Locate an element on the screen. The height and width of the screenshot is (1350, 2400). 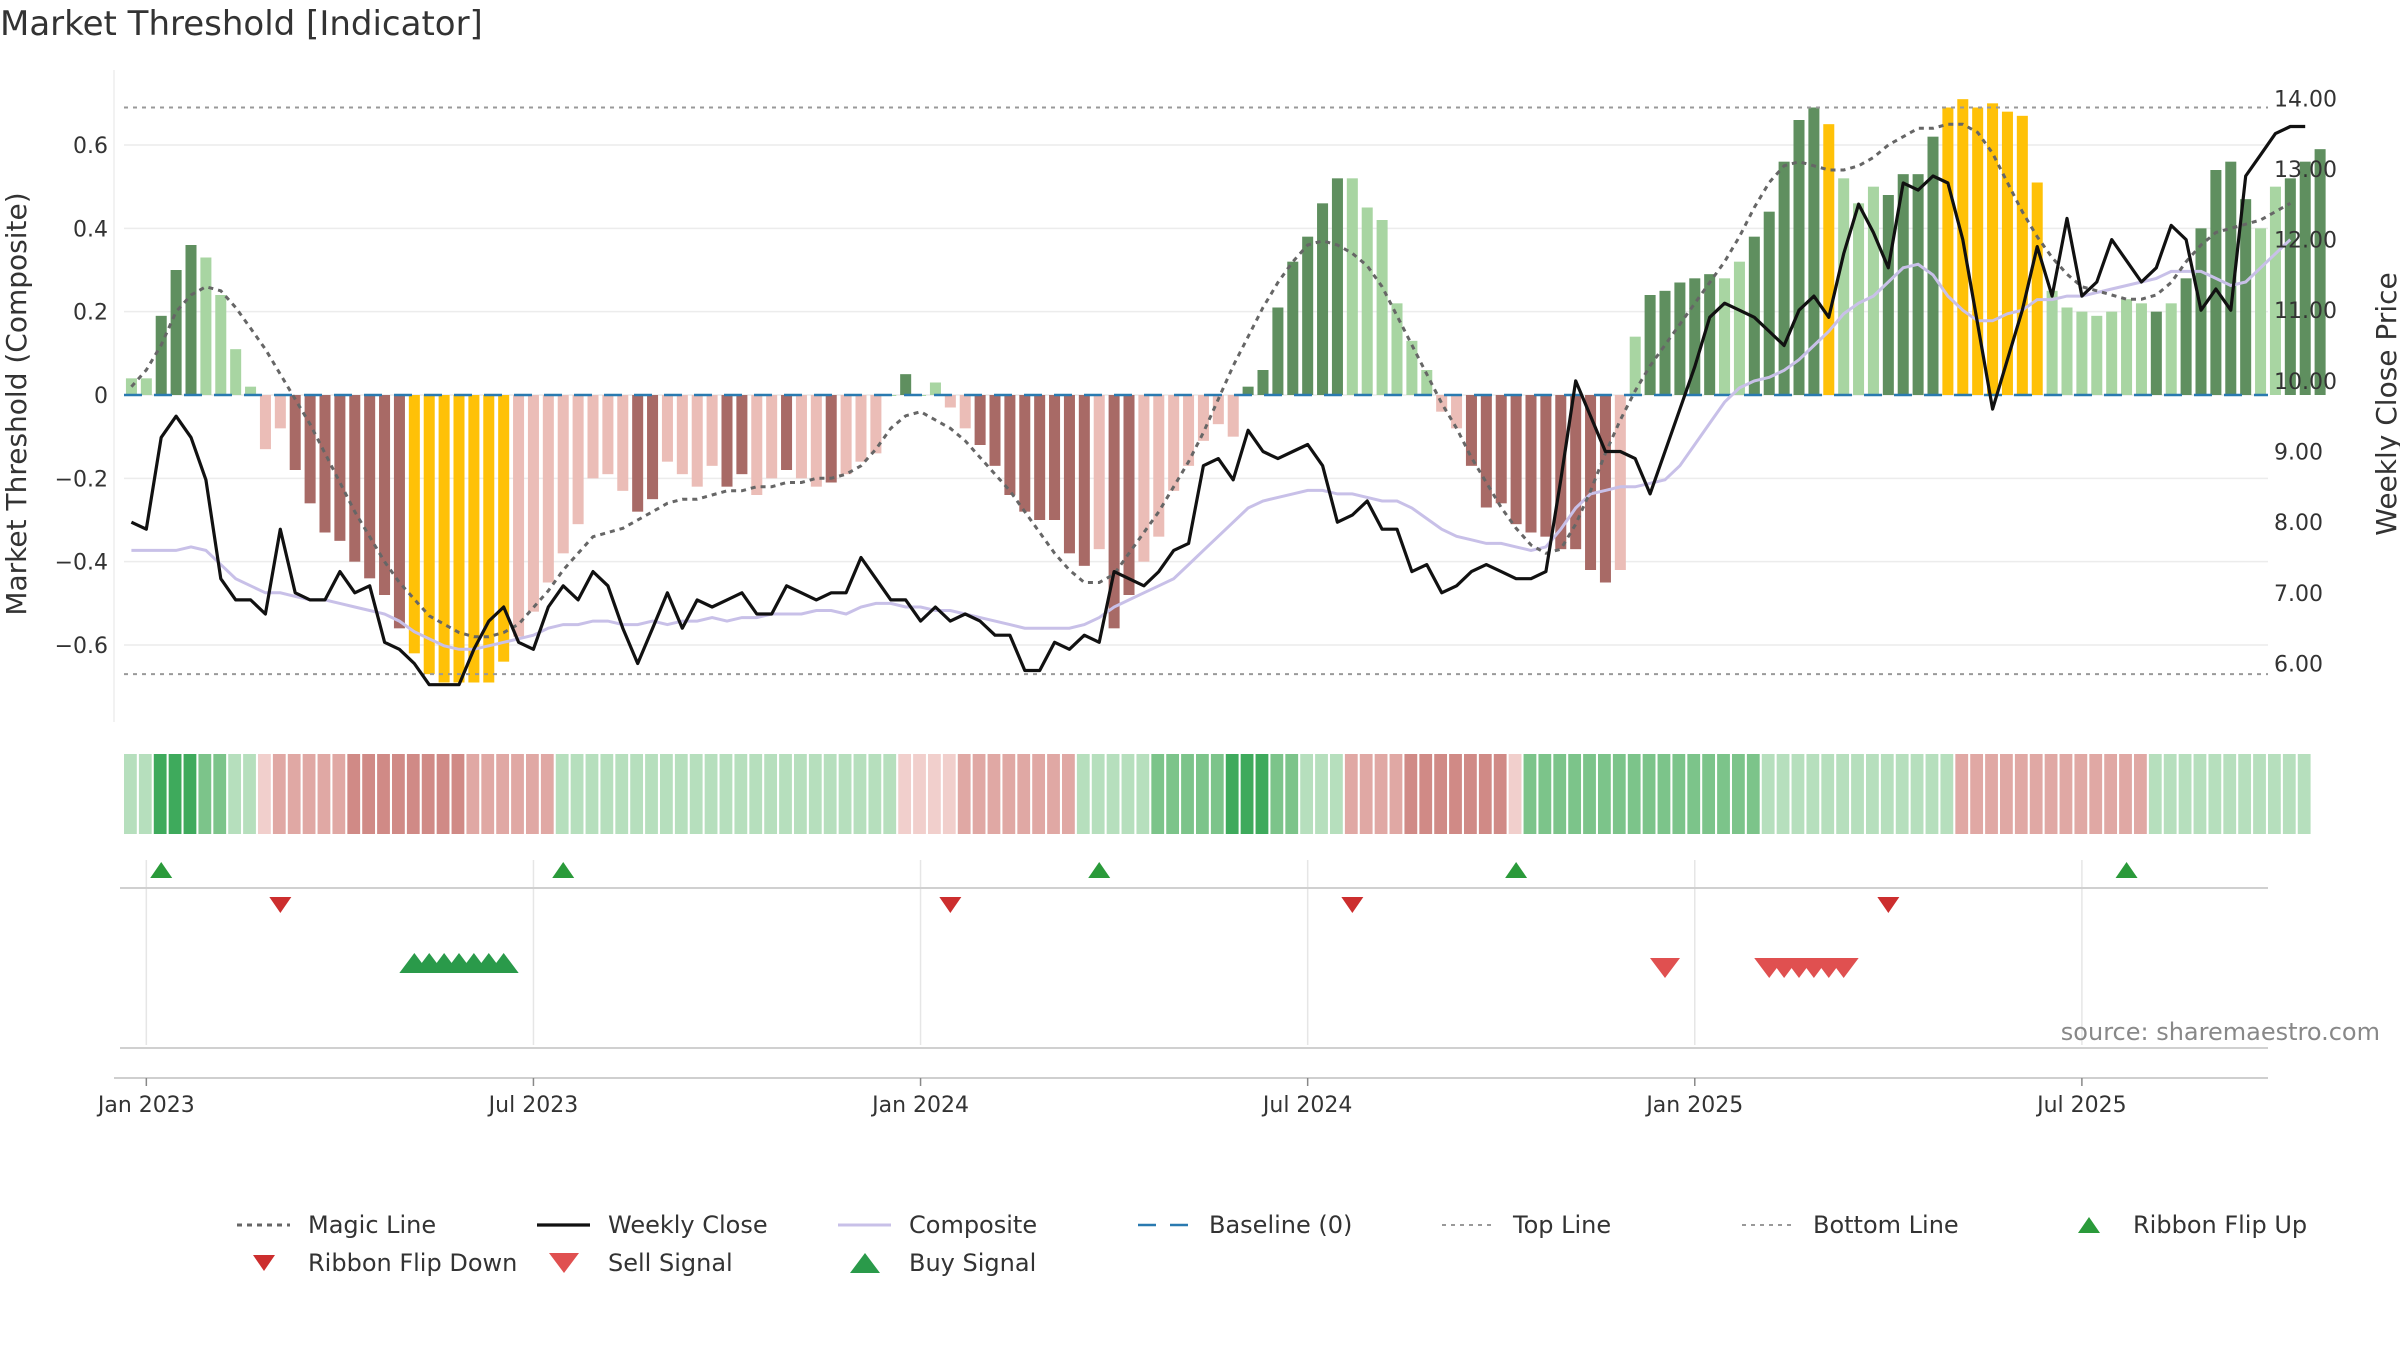
legend-label: Baseline (0) is located at coordinates (1280, 1225).